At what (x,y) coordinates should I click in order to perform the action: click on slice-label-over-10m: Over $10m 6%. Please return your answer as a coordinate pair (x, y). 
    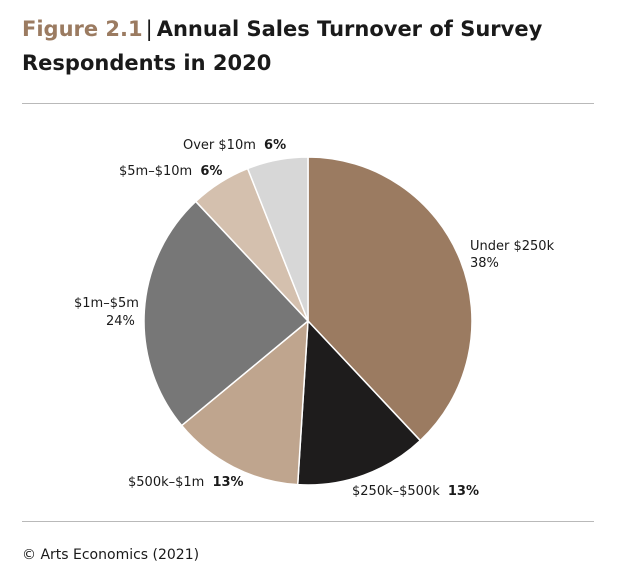
    Looking at the image, I should click on (234, 145).